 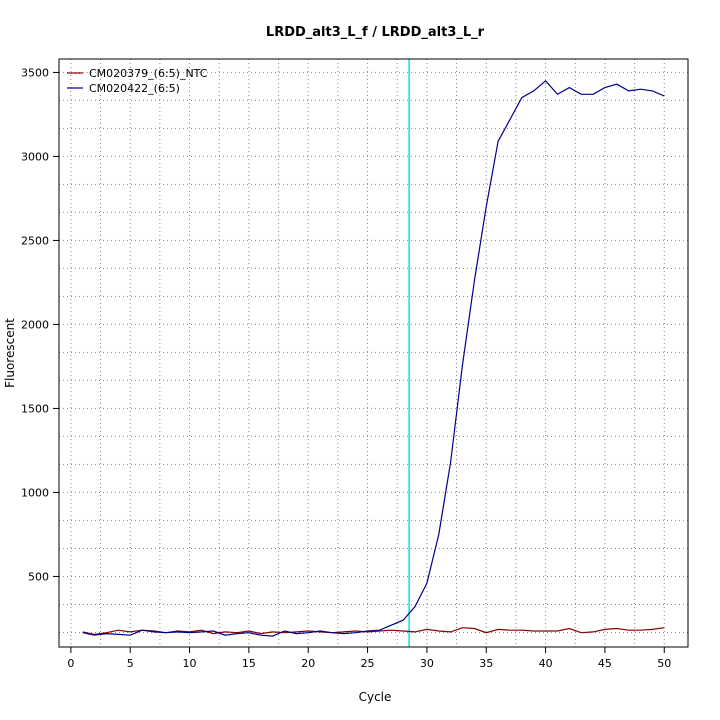 I want to click on x-tick-label: 40, so click(x=546, y=663).